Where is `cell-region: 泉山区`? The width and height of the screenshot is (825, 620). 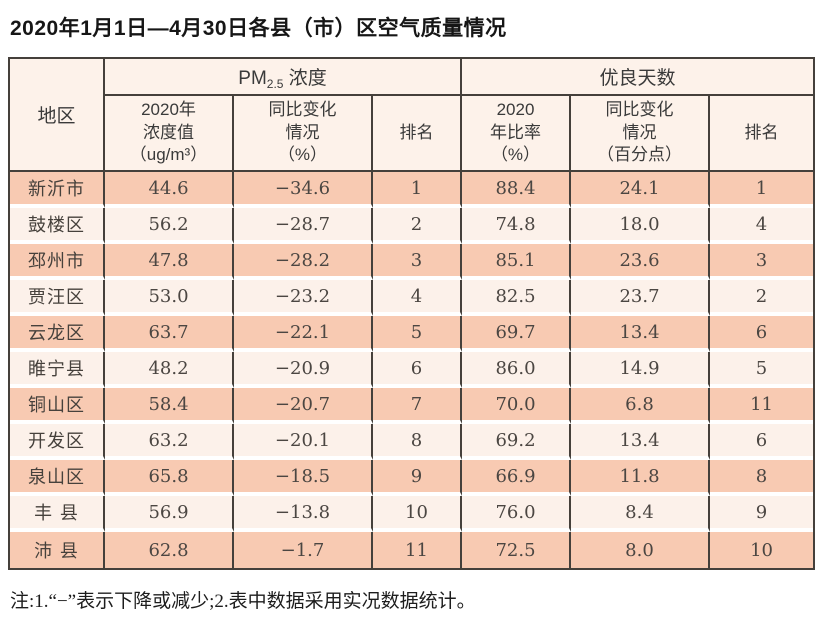 cell-region: 泉山区 is located at coordinates (57, 478).